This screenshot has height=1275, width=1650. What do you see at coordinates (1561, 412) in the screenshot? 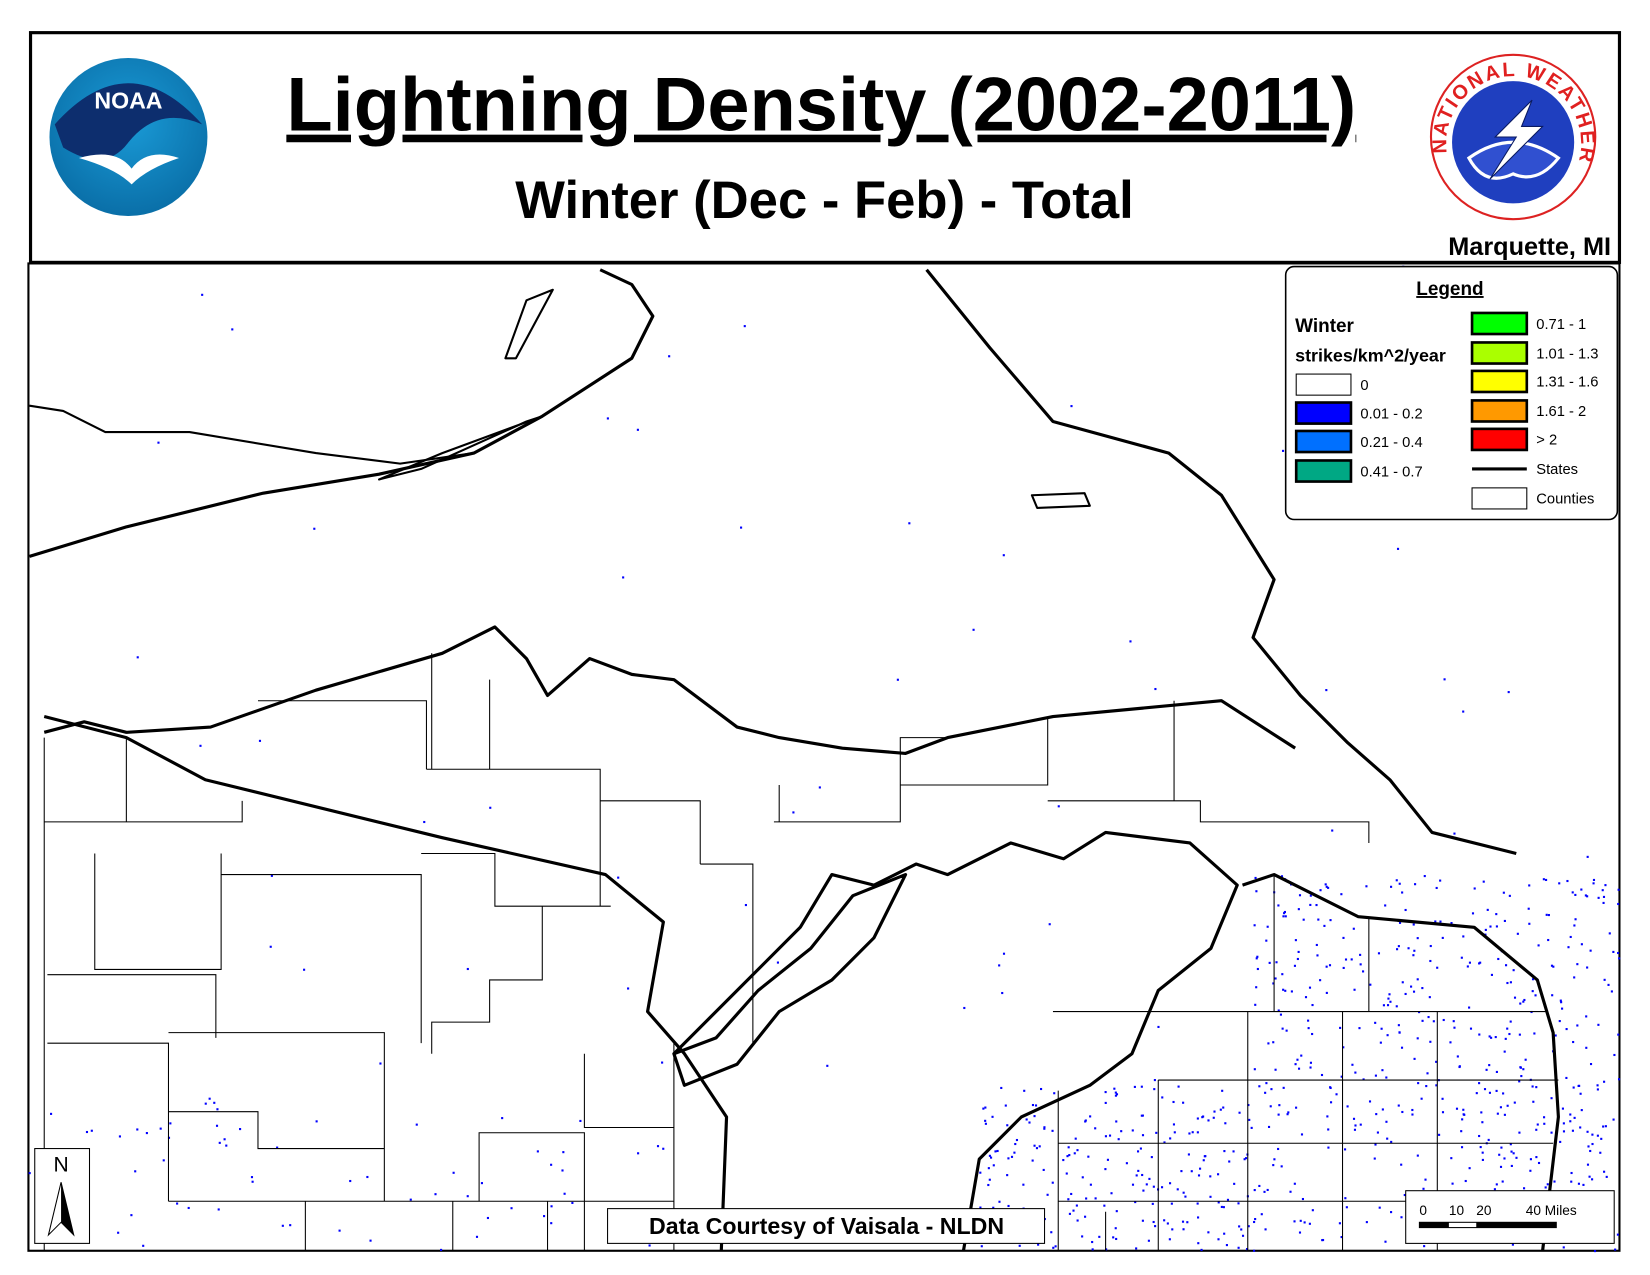
I see `legend-label: 1.61 - 2` at bounding box center [1561, 412].